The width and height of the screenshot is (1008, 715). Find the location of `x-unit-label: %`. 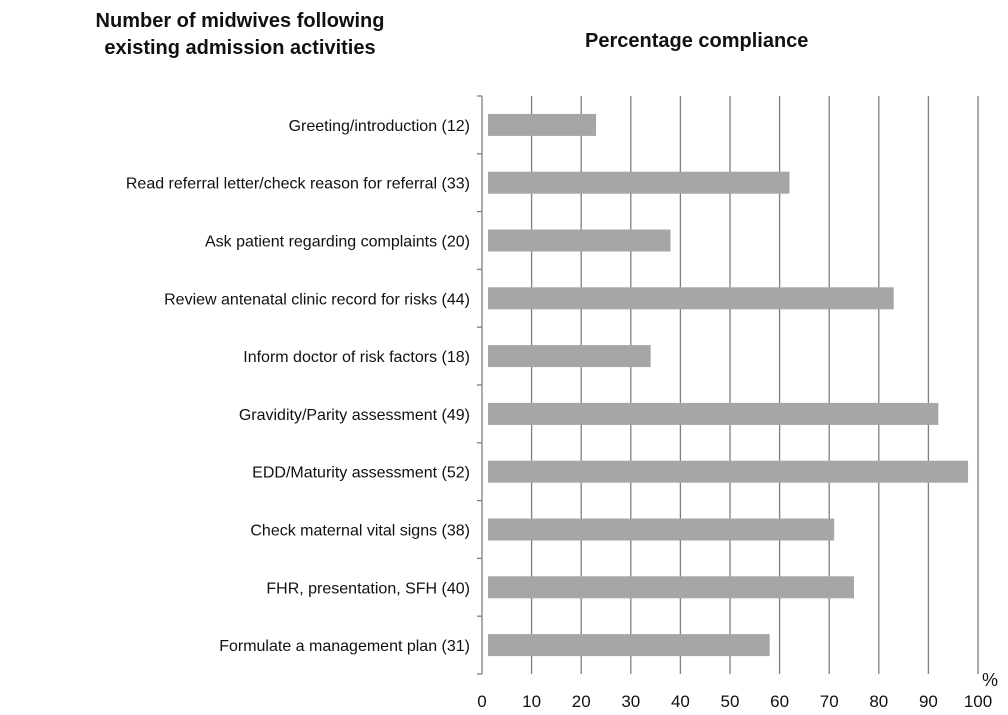

x-unit-label: % is located at coordinates (990, 680).